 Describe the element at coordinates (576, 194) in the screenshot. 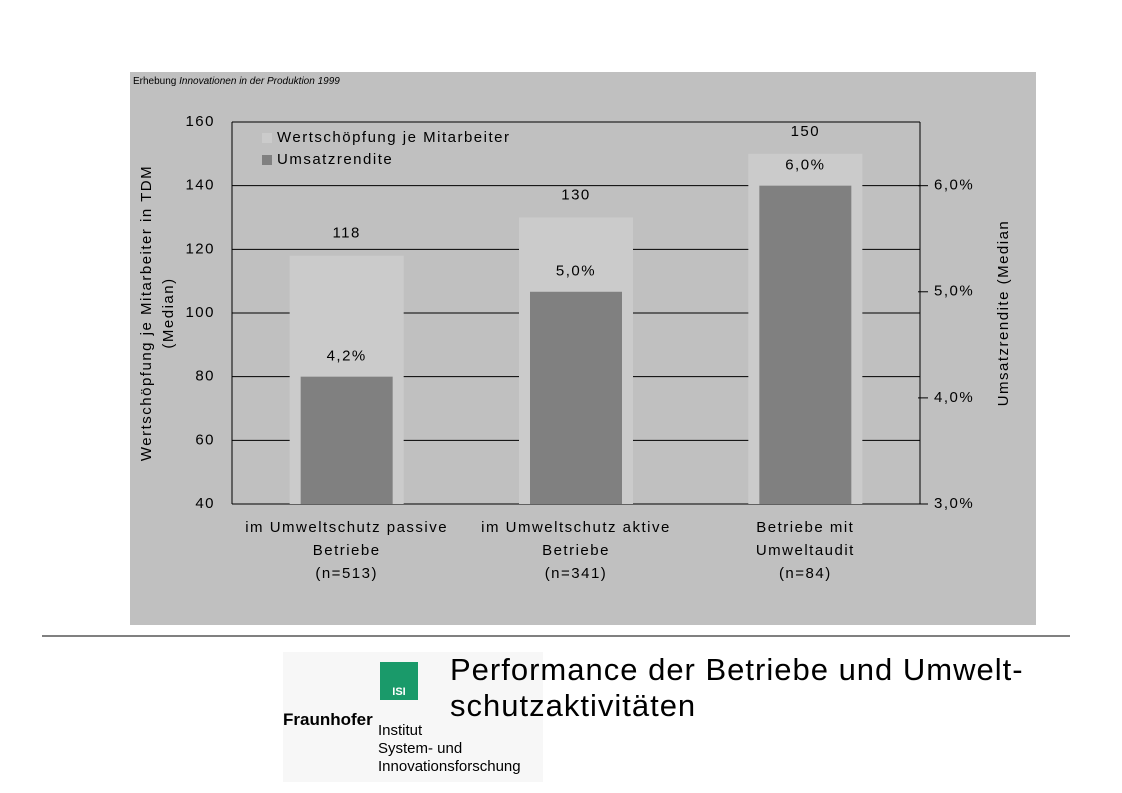

I see `data-label: 130` at that location.